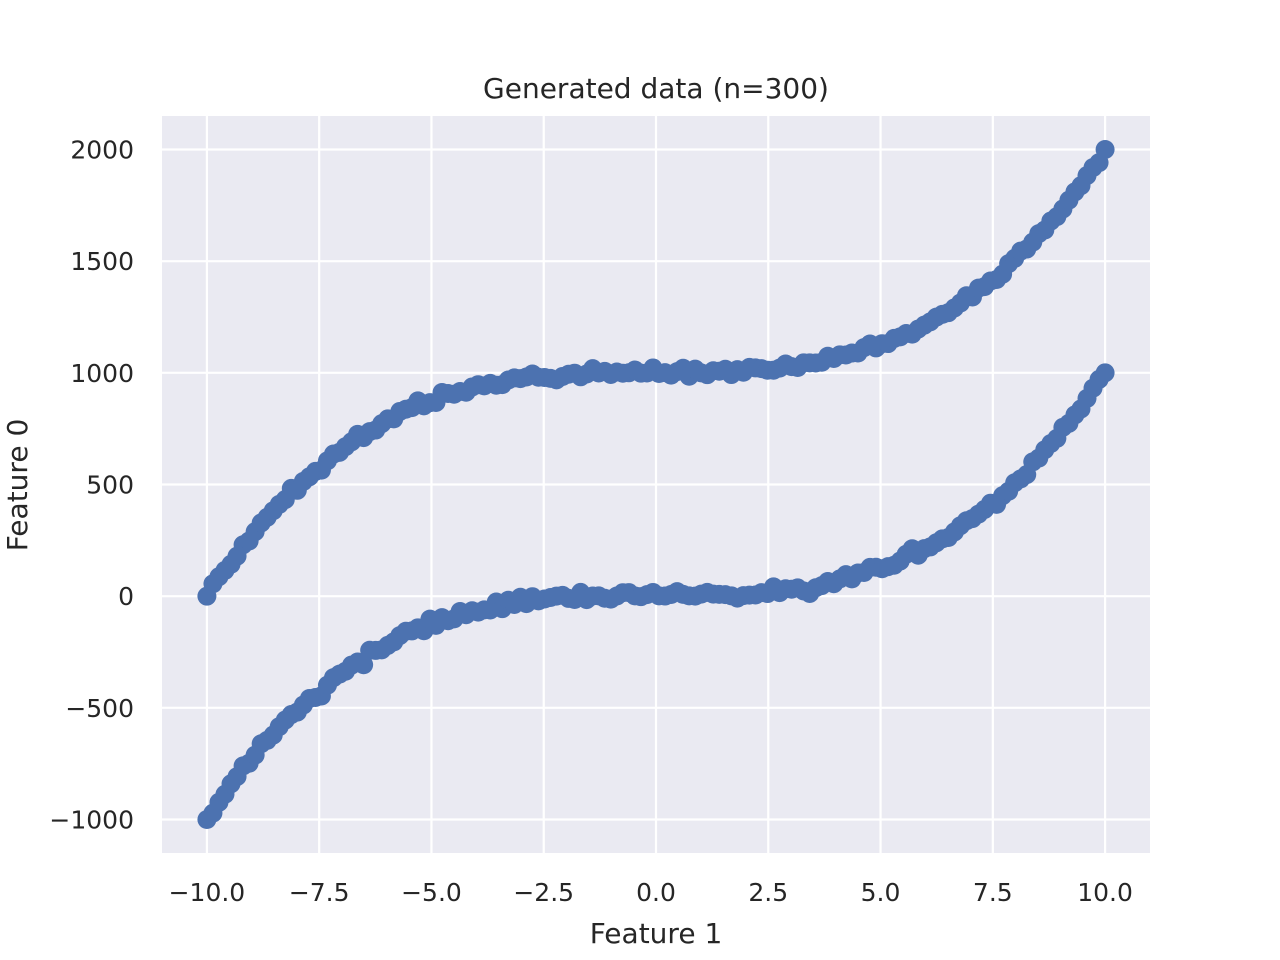  Describe the element at coordinates (543, 892) in the screenshot. I see `x-tick-label: −2.5` at that location.